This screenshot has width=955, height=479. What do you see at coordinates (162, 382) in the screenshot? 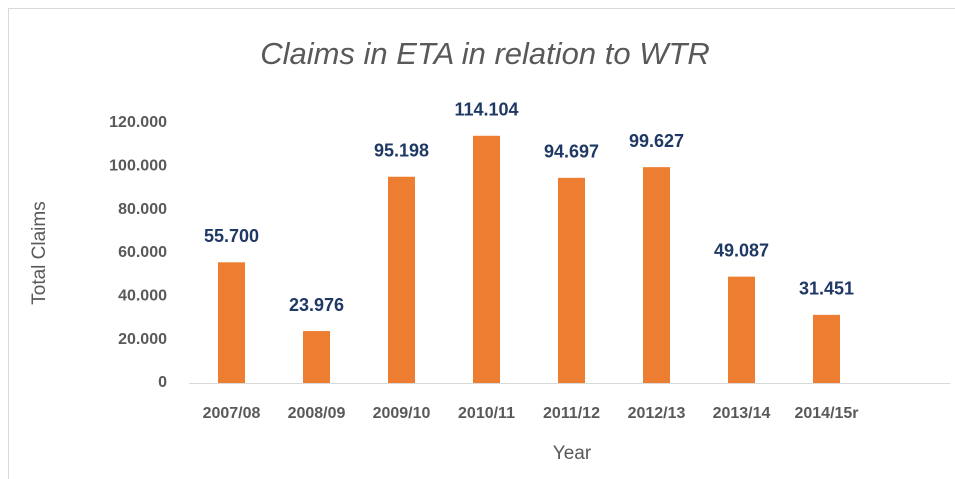
I see `y-tick-label: 0` at bounding box center [162, 382].